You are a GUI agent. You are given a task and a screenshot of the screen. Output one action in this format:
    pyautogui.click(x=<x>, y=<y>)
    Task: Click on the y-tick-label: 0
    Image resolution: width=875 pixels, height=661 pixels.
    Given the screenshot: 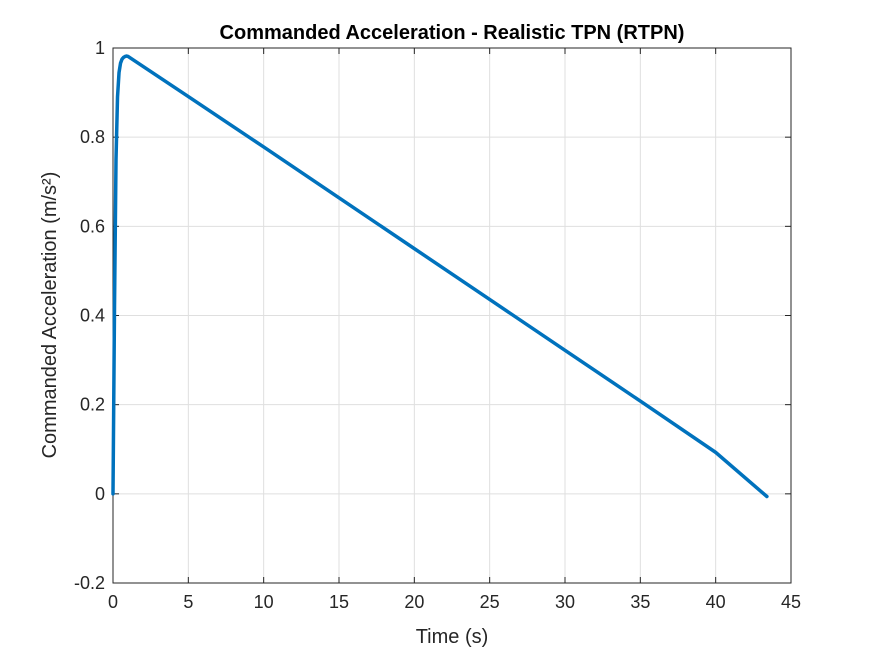 What is the action you would take?
    pyautogui.click(x=100, y=494)
    